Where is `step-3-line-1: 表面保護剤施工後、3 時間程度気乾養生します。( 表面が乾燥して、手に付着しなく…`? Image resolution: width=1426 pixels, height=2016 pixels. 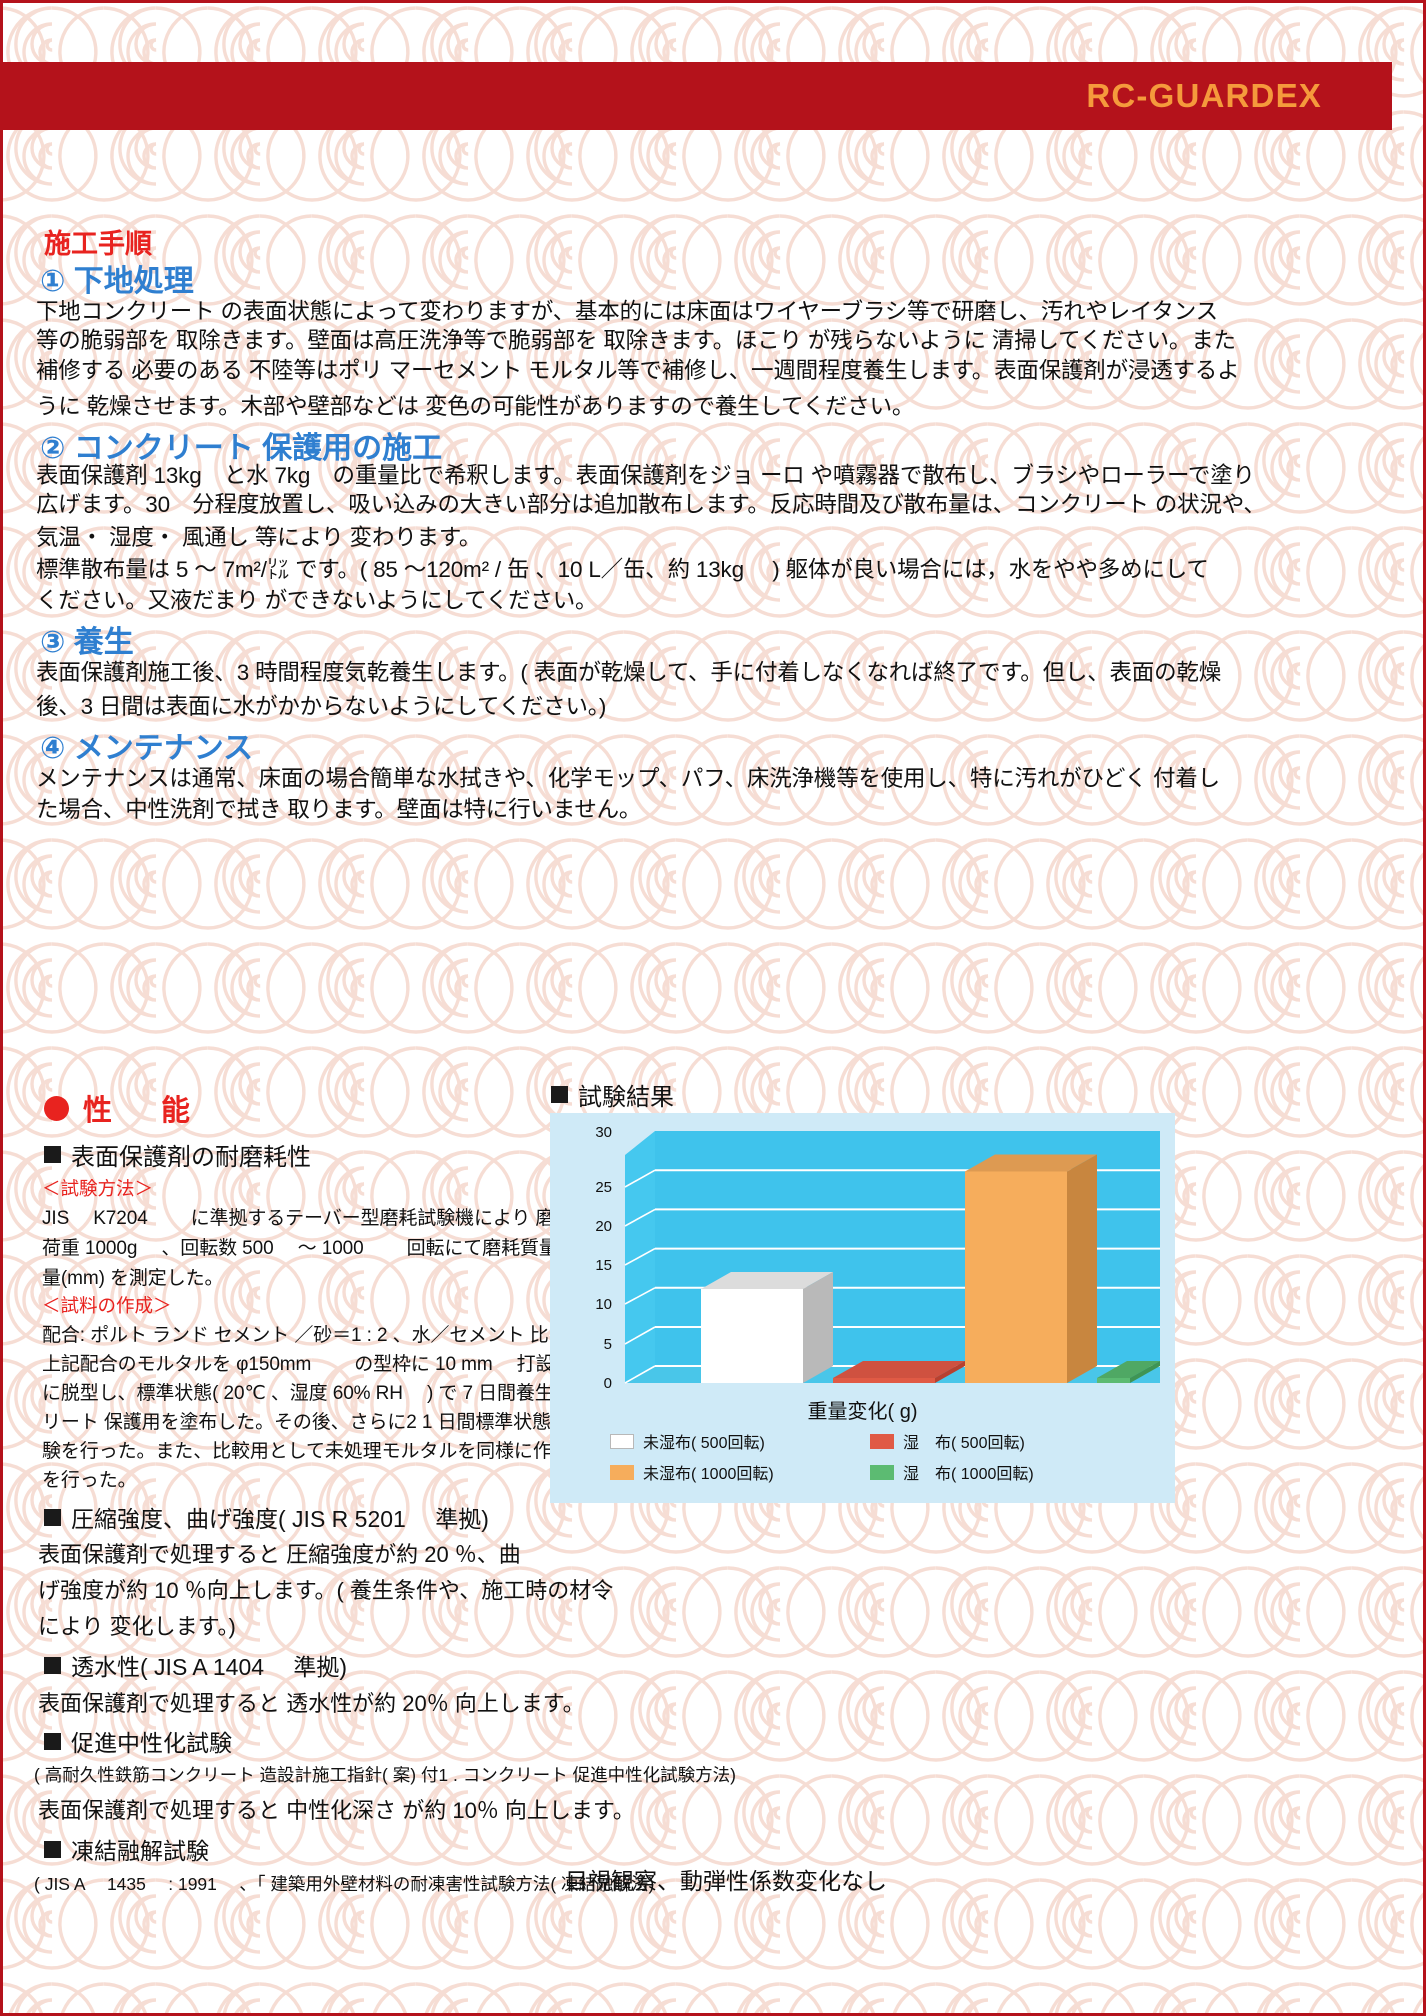
step-3-line-1: 表面保護剤施工後、3 時間程度気乾養生します。( 表面が乾燥して、手に付着しなく… is located at coordinates (629, 672).